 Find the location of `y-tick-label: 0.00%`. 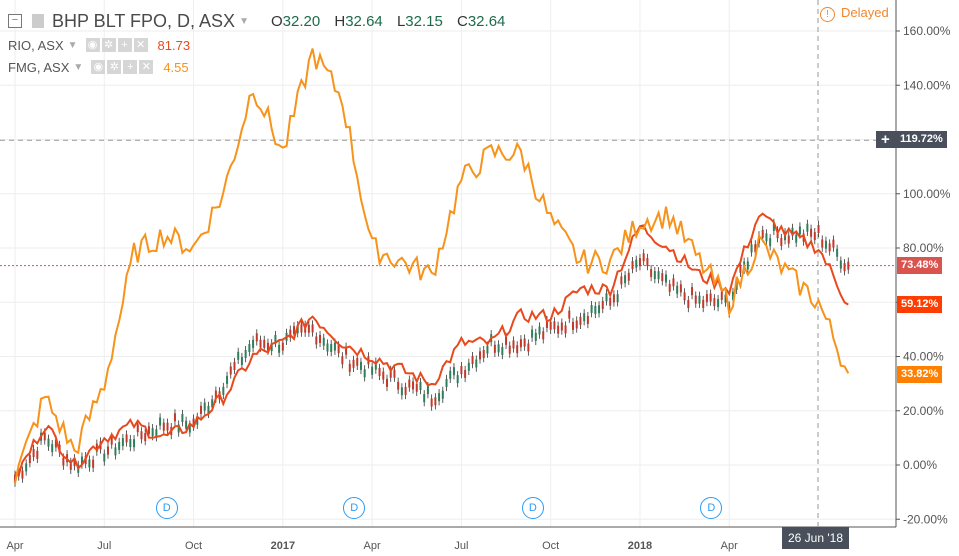

y-tick-label: 0.00% is located at coordinates (920, 465).